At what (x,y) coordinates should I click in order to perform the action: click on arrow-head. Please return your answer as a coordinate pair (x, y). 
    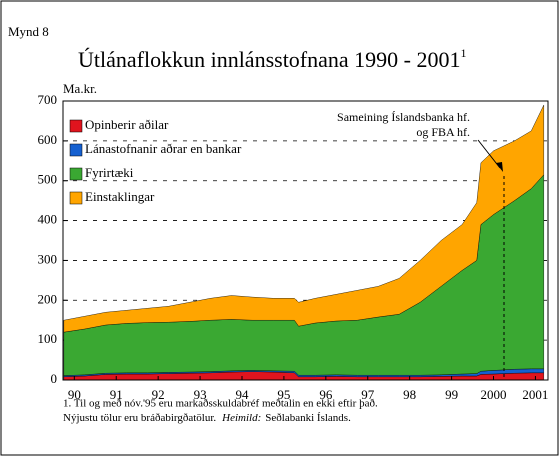
    Looking at the image, I should click on (499, 167).